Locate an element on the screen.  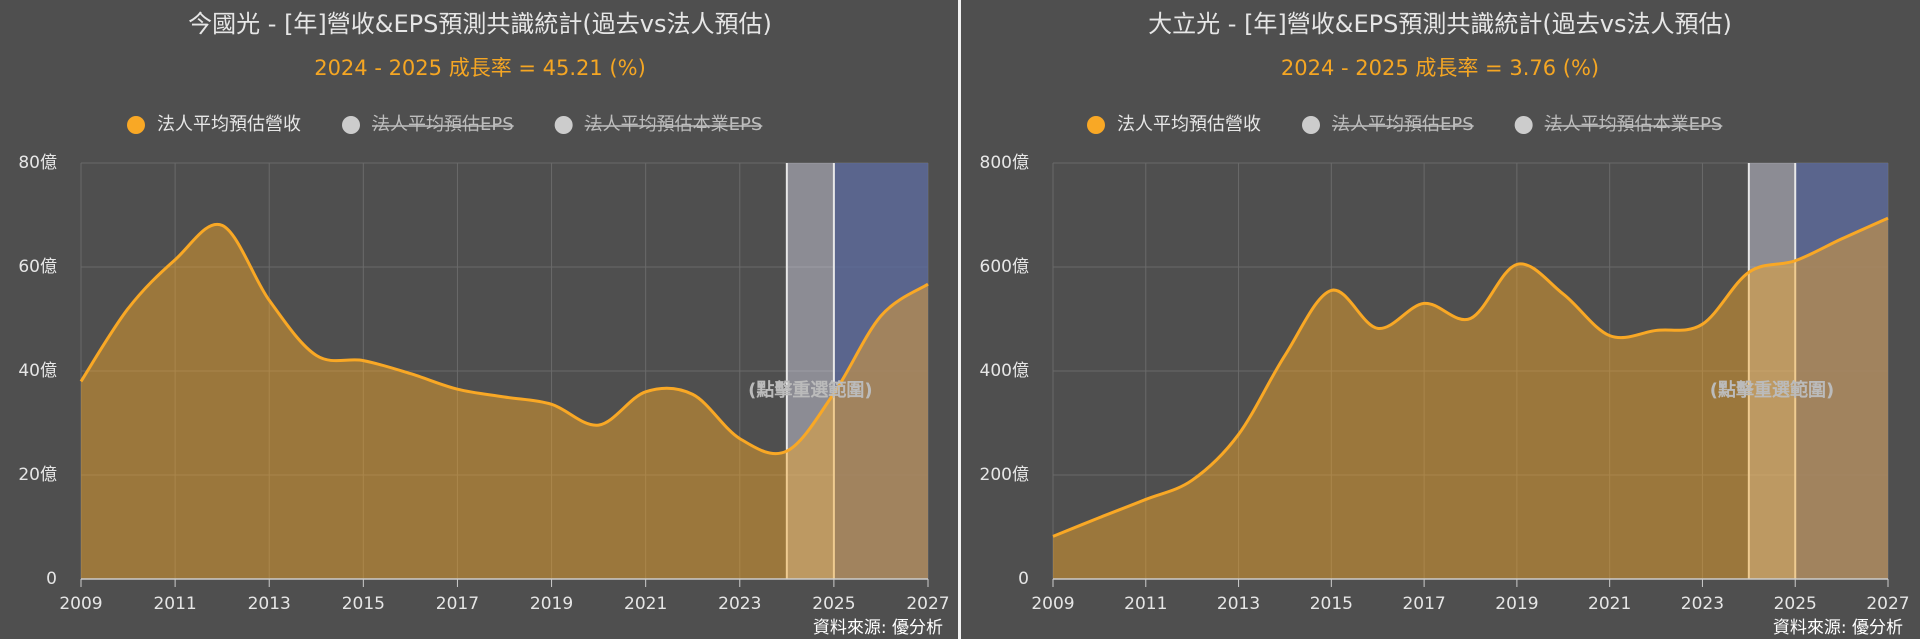
separator is located at coordinates (959, 319).